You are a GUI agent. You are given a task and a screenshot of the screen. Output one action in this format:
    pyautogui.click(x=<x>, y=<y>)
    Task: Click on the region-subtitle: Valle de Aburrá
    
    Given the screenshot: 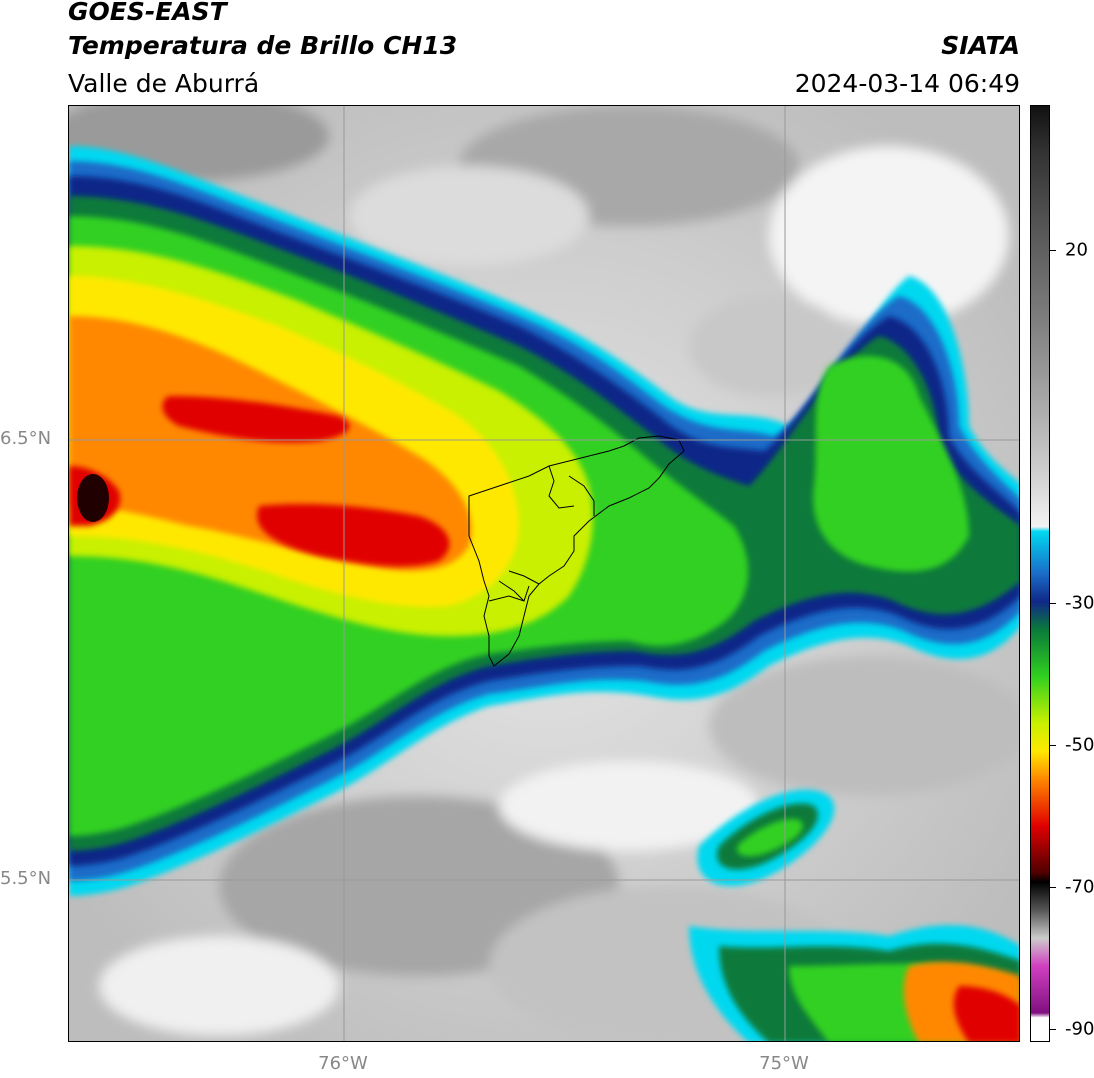 What is the action you would take?
    pyautogui.click(x=164, y=83)
    